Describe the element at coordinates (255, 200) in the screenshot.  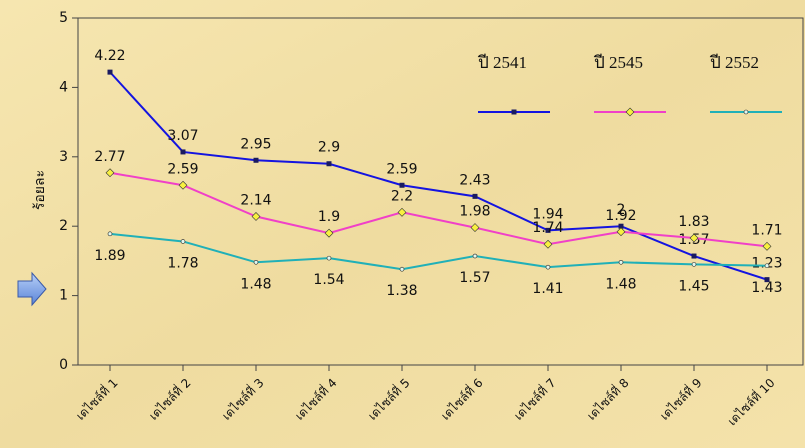
I see `data-label: 2.14` at that location.